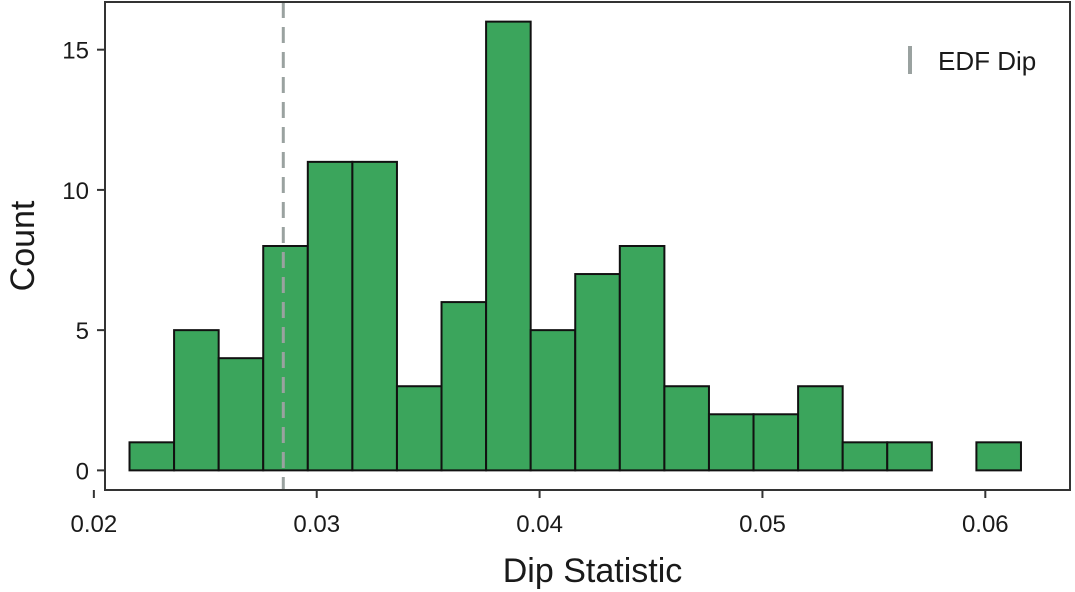  What do you see at coordinates (82, 471) in the screenshot?
I see `y-tick-label: 0` at bounding box center [82, 471].